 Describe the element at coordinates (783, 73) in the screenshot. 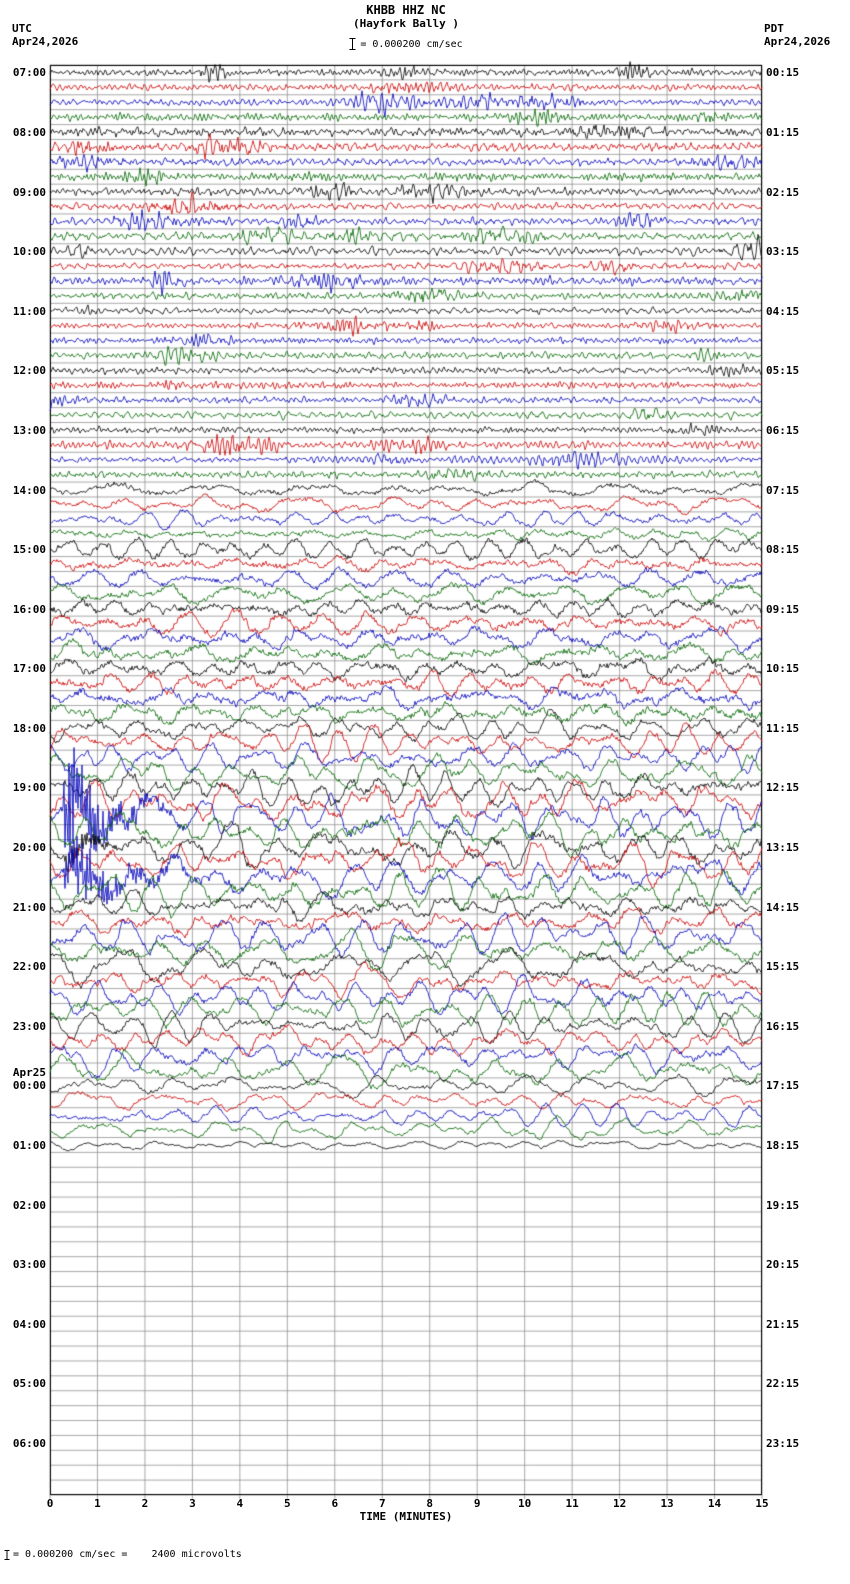

I see `pdt-hour-label: 00:15` at that location.